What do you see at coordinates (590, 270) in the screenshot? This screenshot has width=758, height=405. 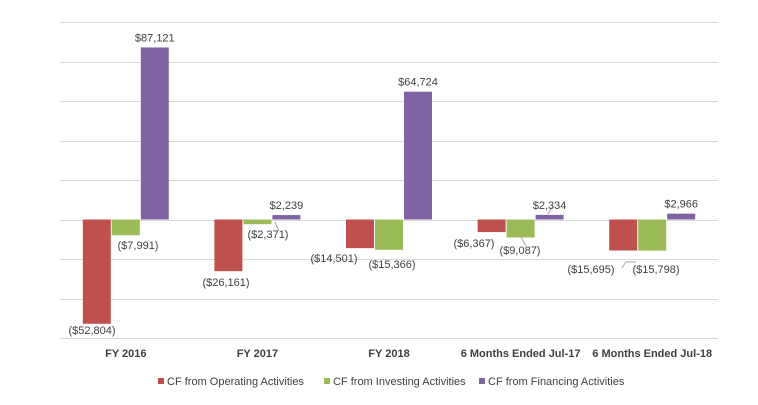 I see `data-label: ($15,695)` at bounding box center [590, 270].